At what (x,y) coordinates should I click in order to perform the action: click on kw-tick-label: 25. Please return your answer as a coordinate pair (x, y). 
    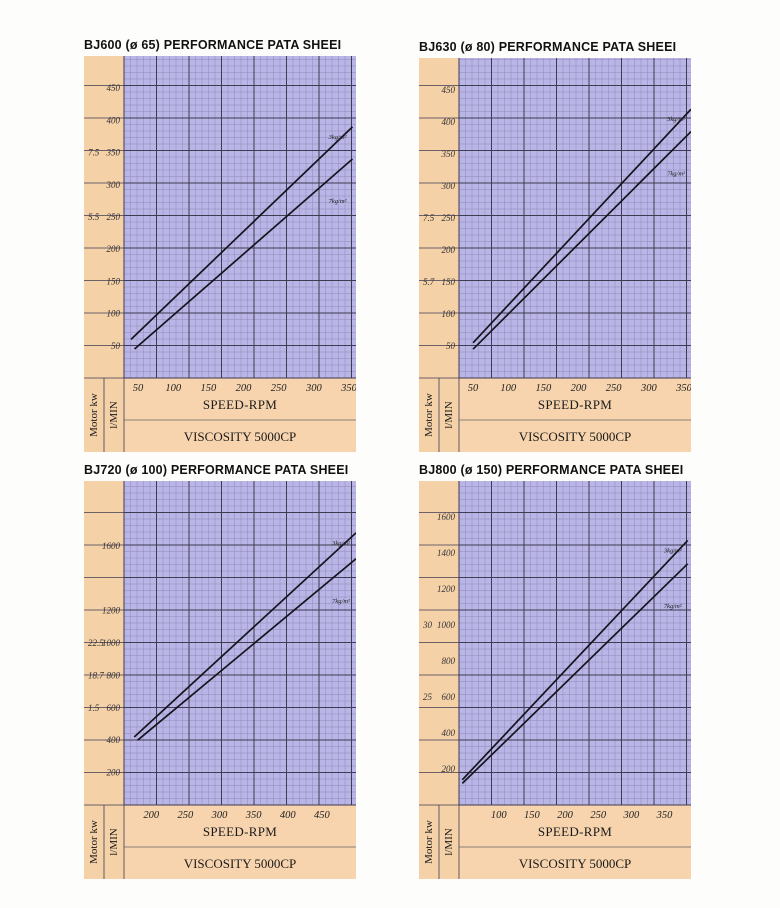
    Looking at the image, I should click on (428, 697).